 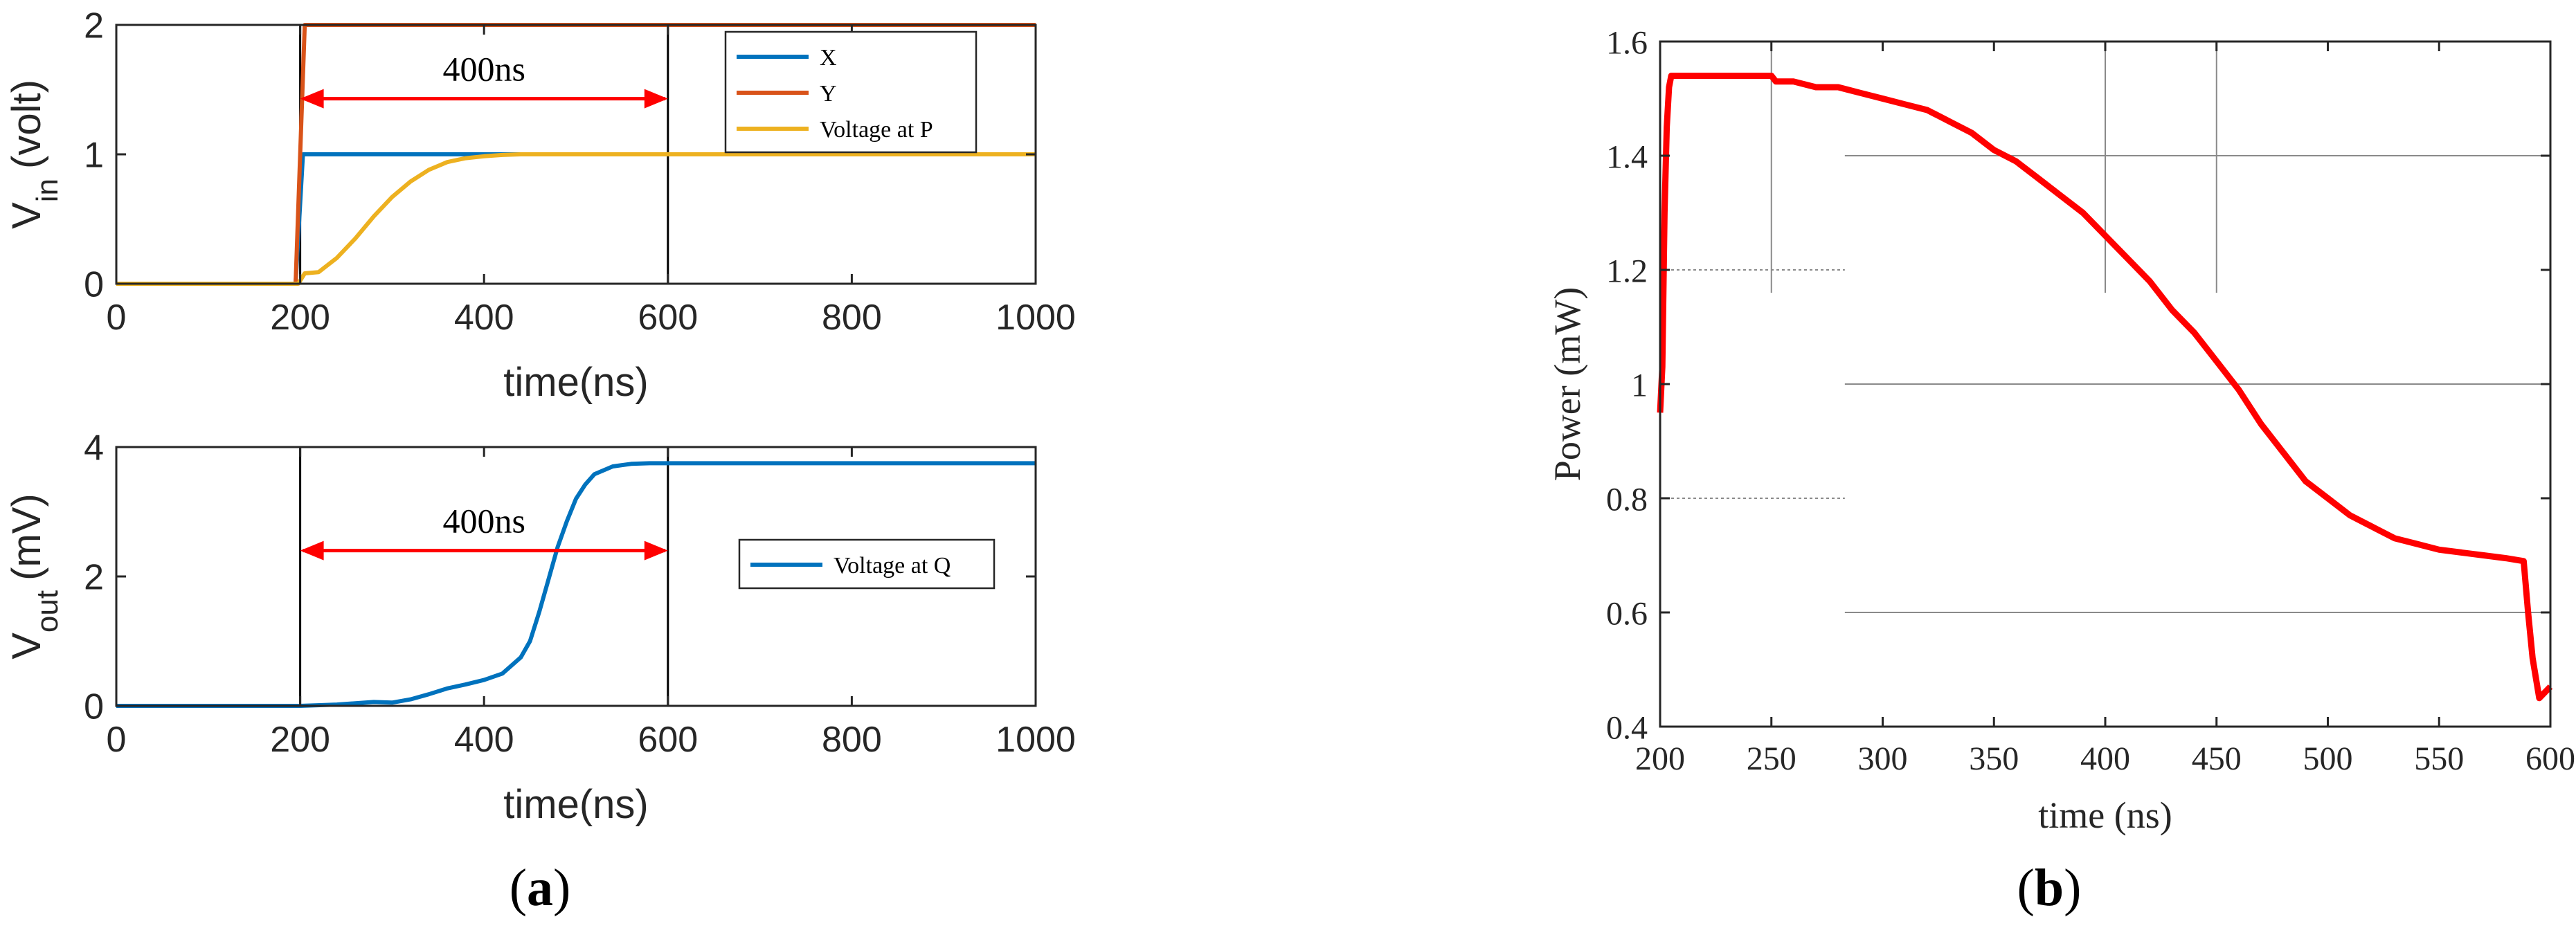 I want to click on x-tick-label: 450, so click(x=2217, y=758).